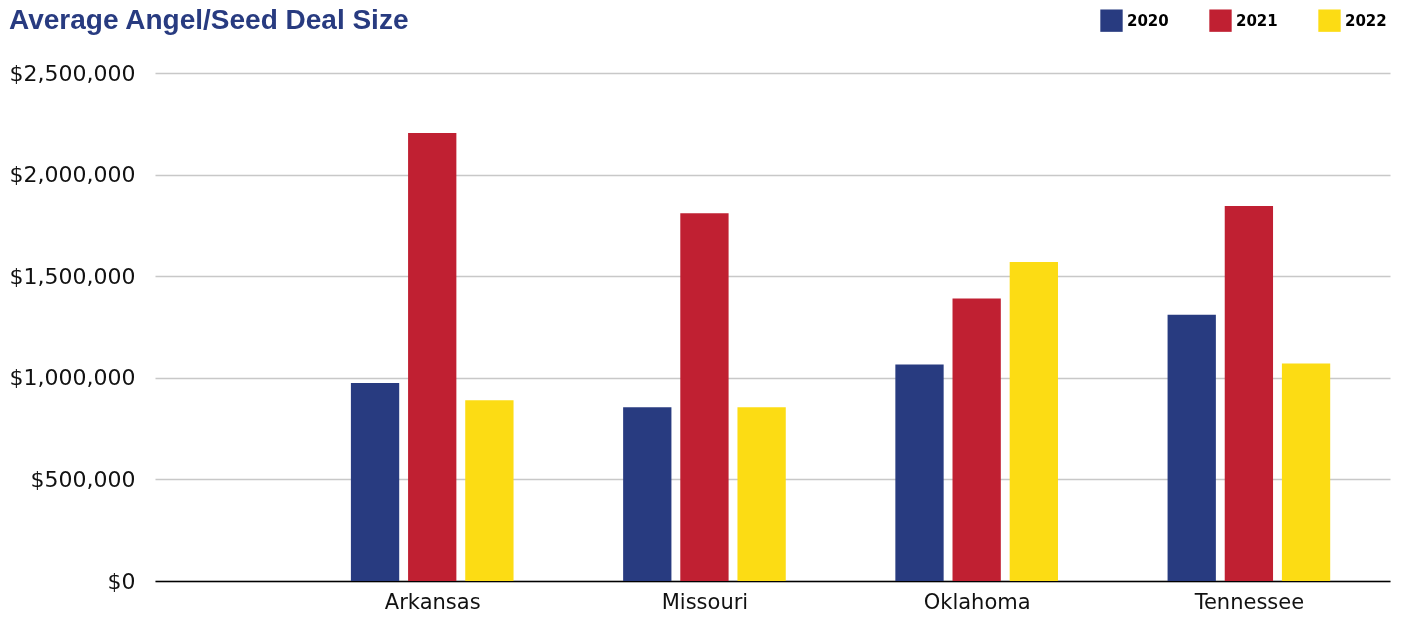 This screenshot has height=618, width=1405. Describe the element at coordinates (432, 601) in the screenshot. I see `x-tick-label: Arkansas` at that location.